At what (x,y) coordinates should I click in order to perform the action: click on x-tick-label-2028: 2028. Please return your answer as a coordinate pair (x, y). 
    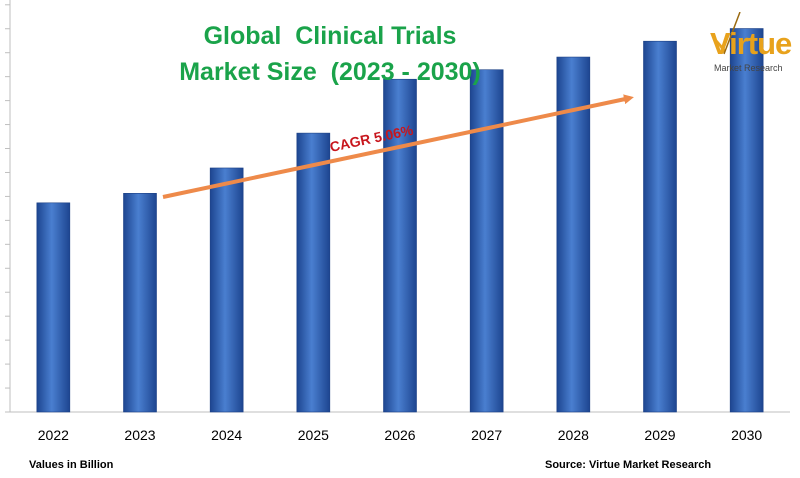
    Looking at the image, I should click on (573, 435).